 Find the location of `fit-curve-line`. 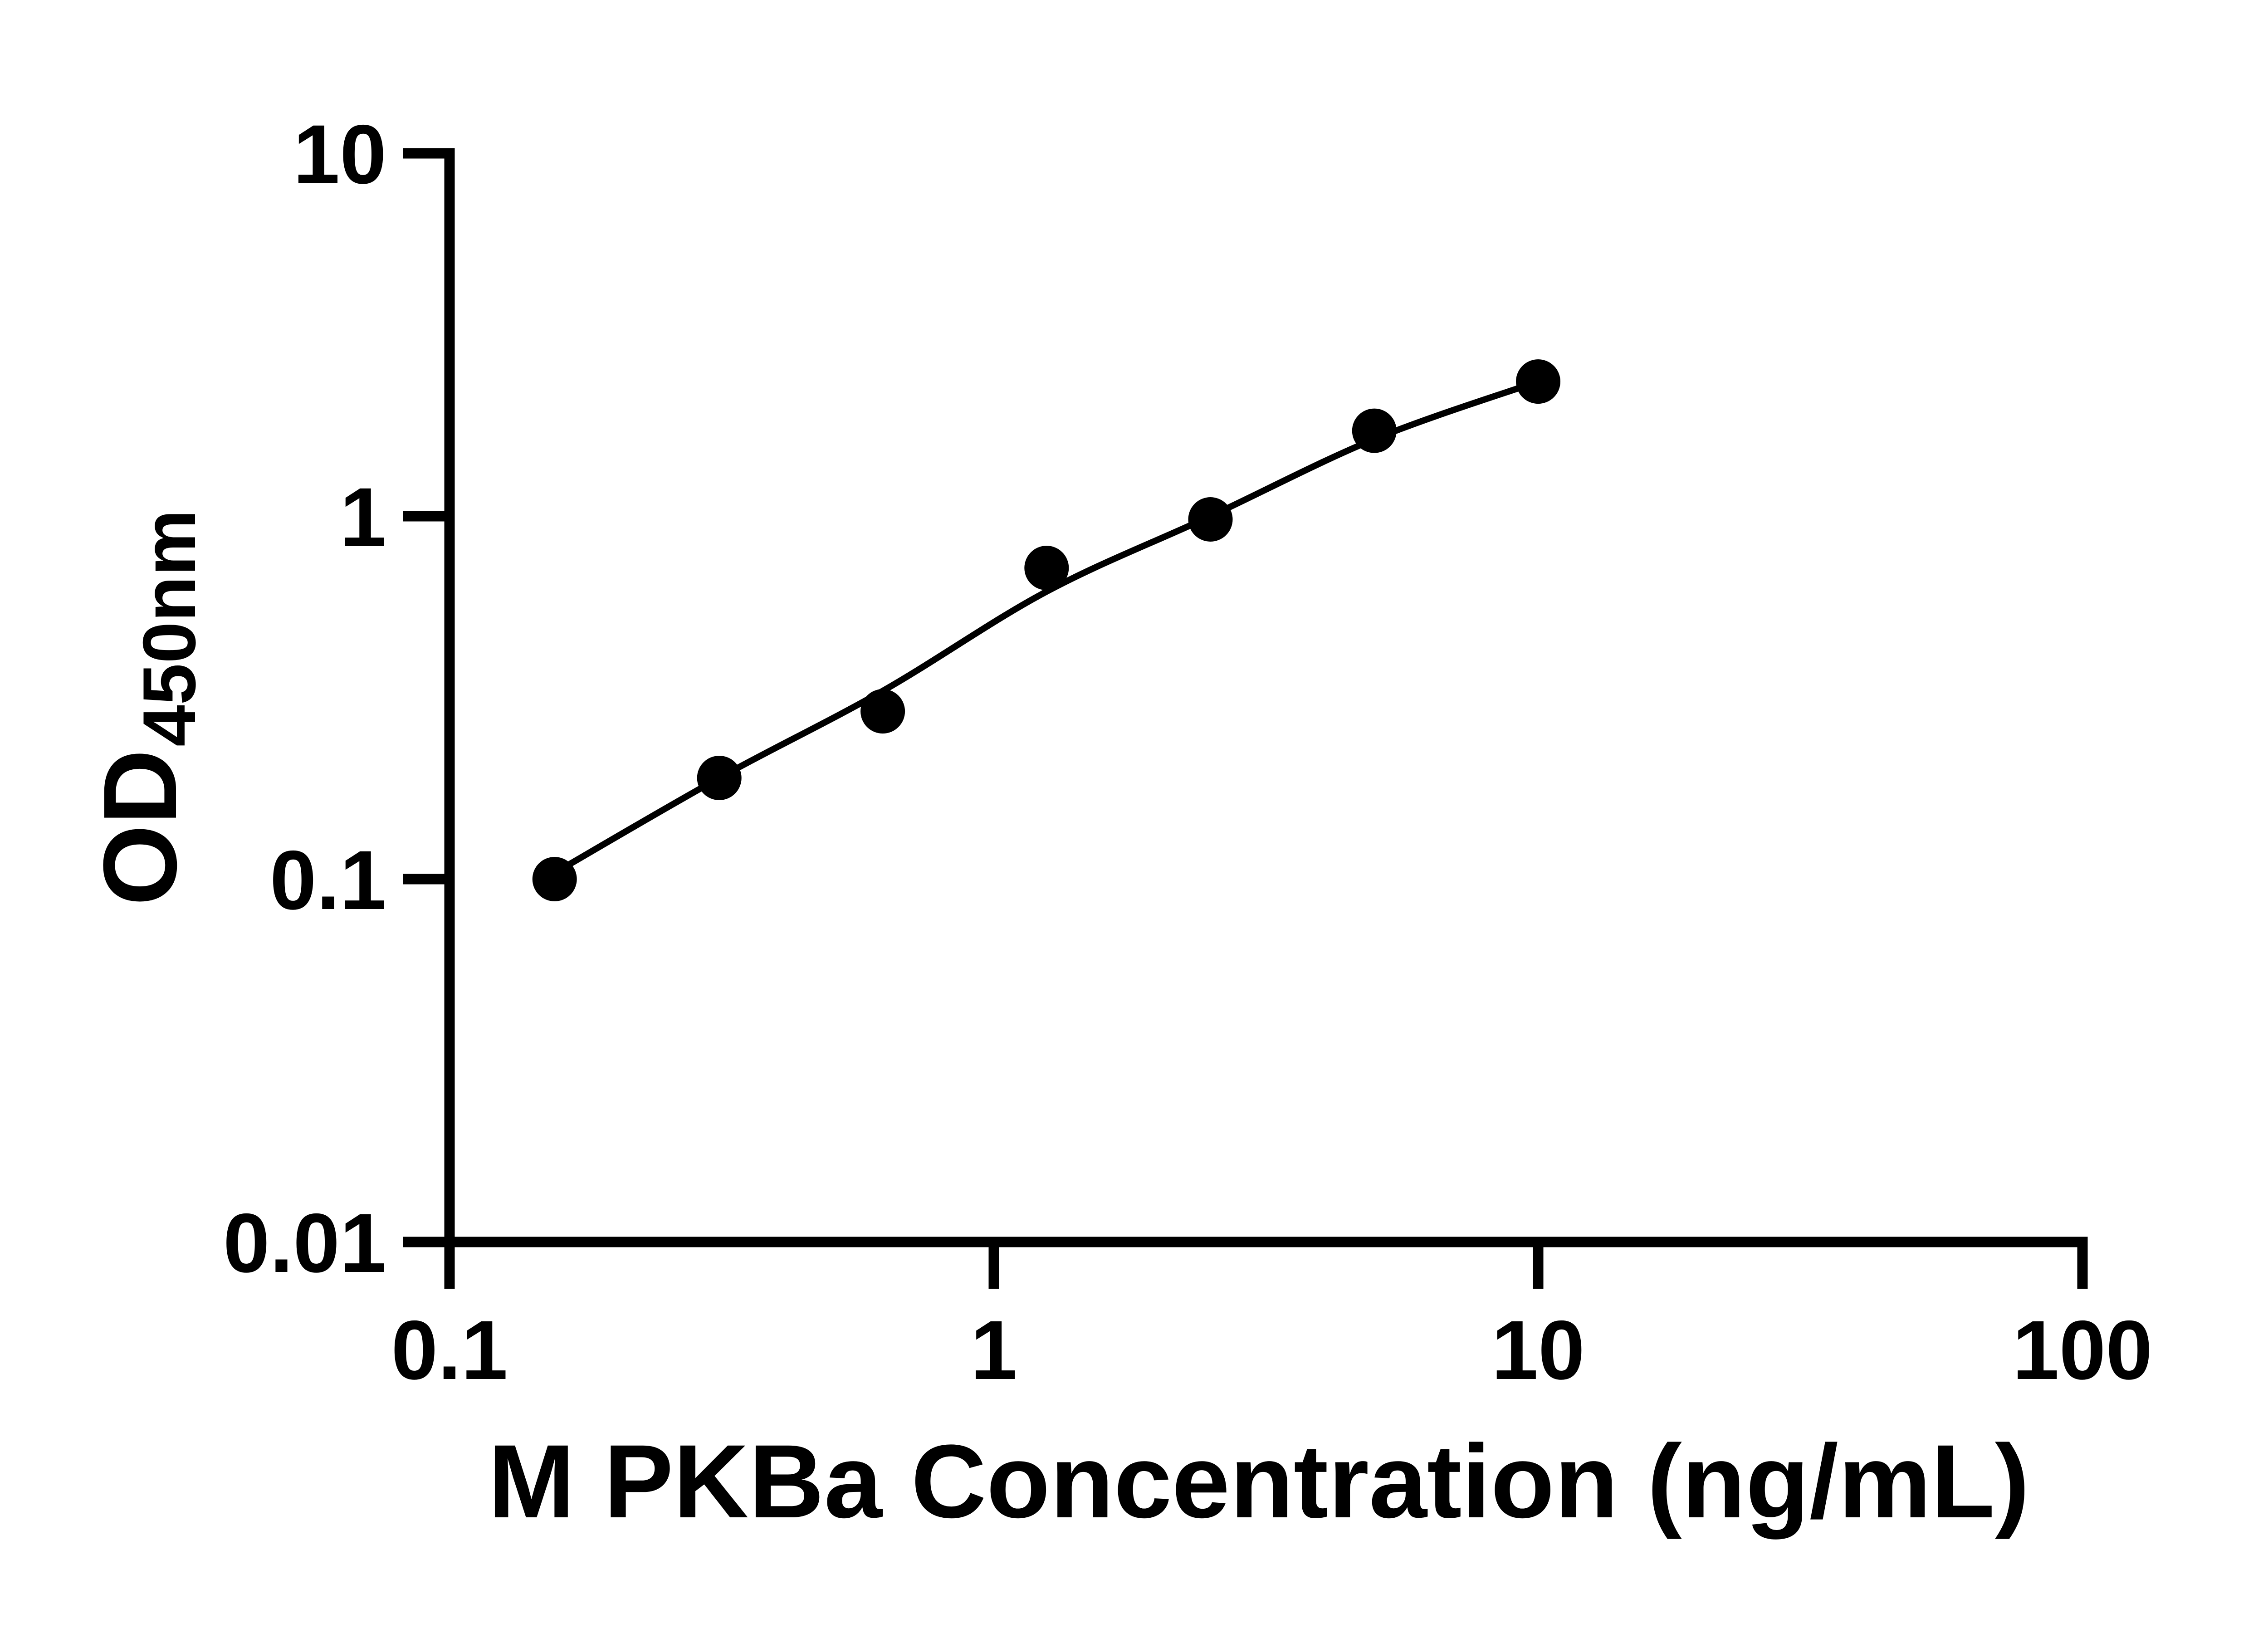

fit-curve-line is located at coordinates (1046, 627).